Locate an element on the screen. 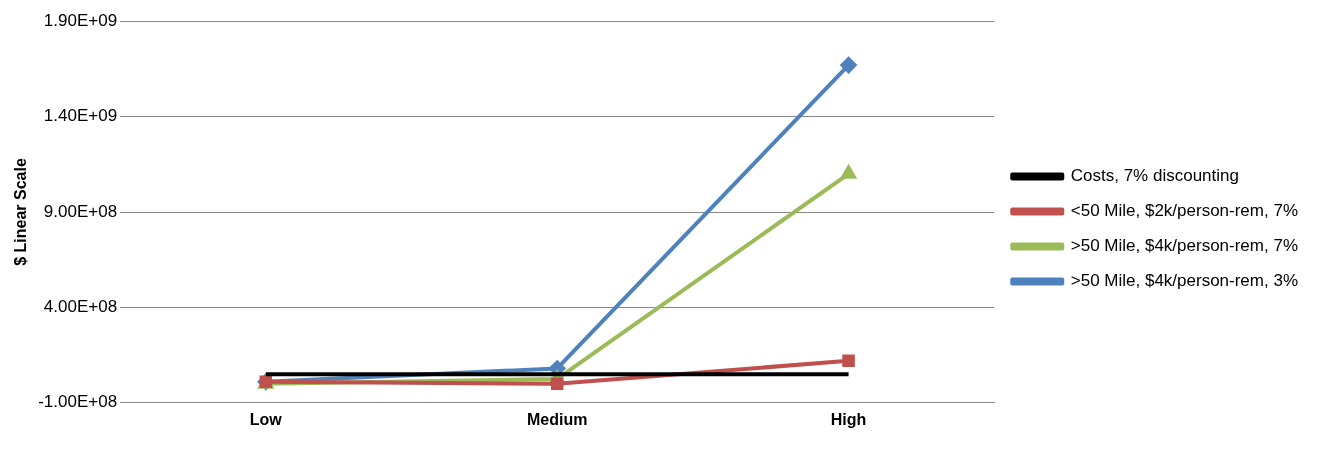 The width and height of the screenshot is (1341, 452). y-tick-label: -1.00E+08 is located at coordinates (78, 402).